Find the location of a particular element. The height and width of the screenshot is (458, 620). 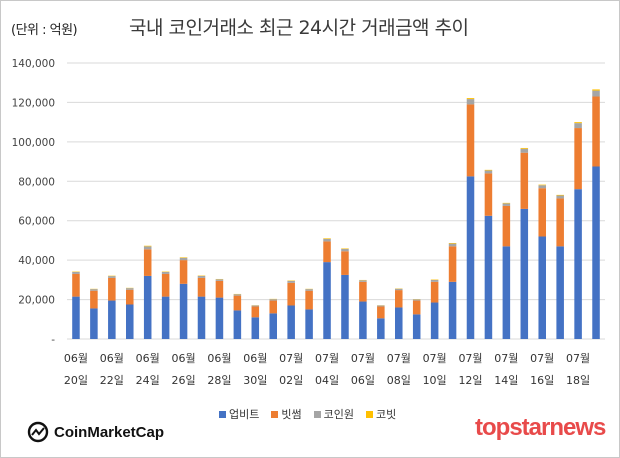

legend-item-coinone: 코인원 is located at coordinates (333, 414).